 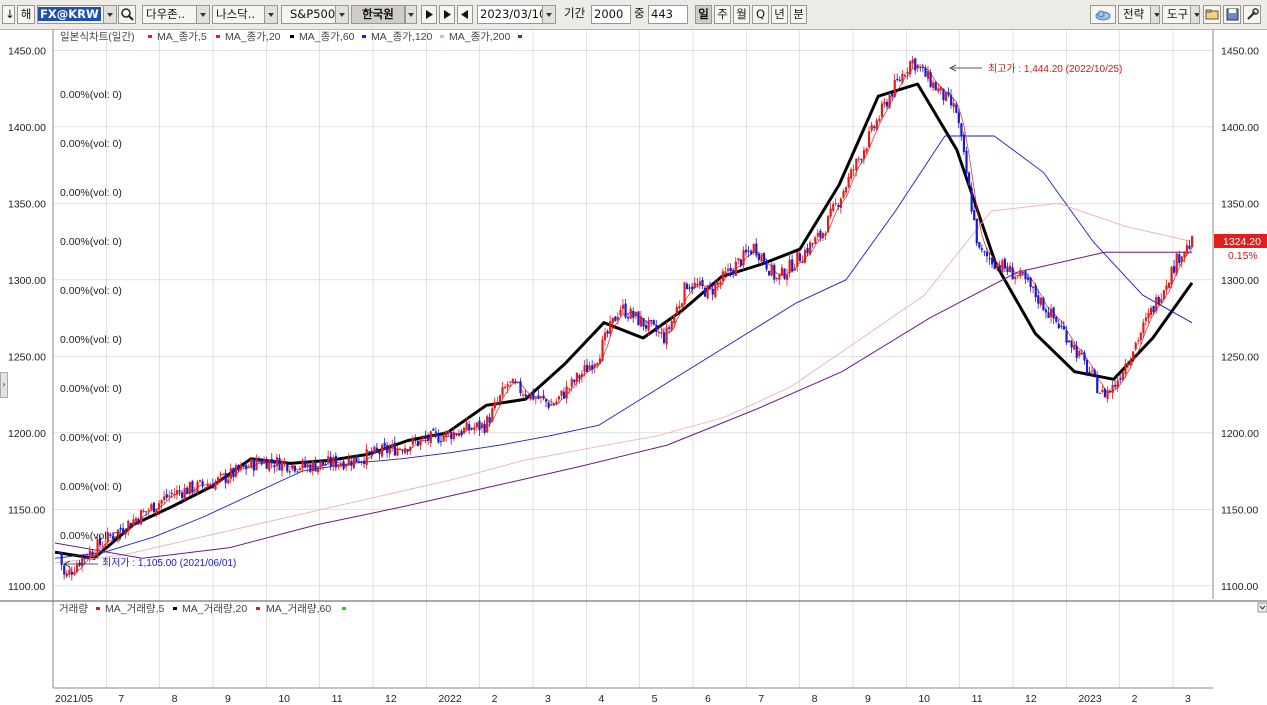 I want to click on save-button, so click(x=1232, y=14).